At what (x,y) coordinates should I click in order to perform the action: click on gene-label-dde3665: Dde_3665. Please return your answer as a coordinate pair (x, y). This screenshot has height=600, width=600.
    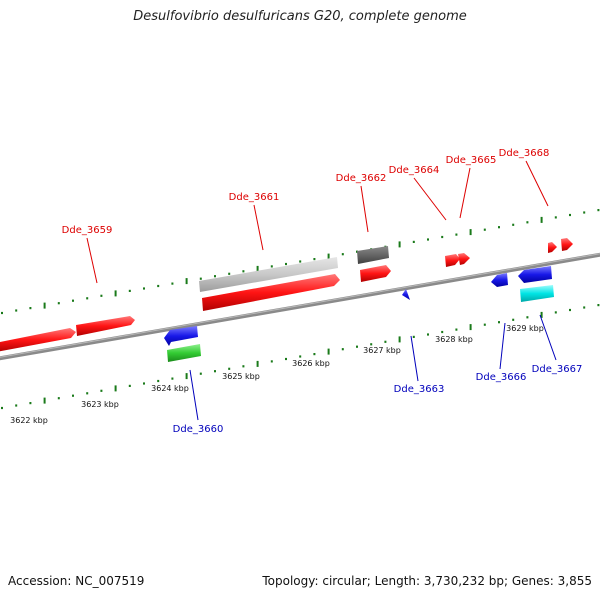
    Looking at the image, I should click on (471, 160).